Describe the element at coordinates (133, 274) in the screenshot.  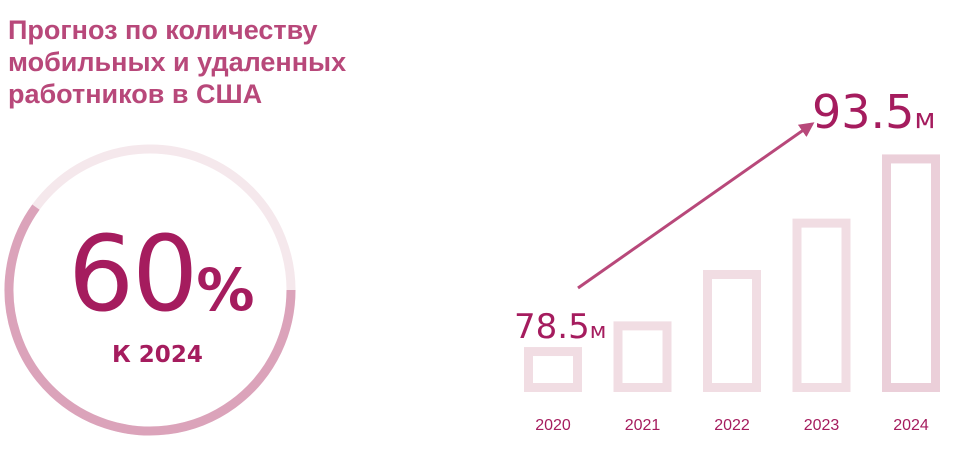
I see `percentage-value: 60` at that location.